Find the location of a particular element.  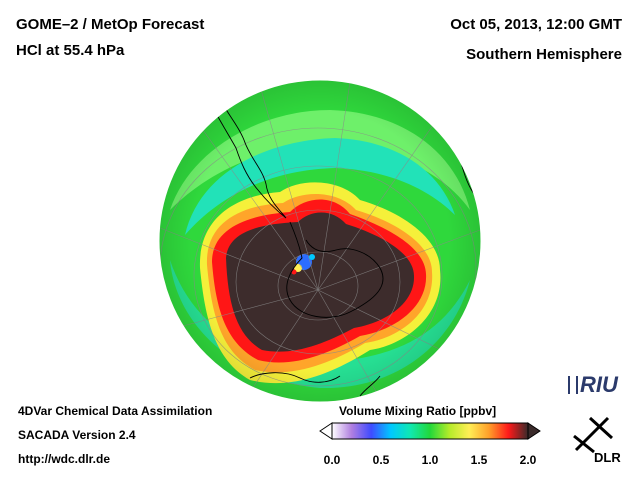

riu-bars-icon is located at coordinates (573, 385).